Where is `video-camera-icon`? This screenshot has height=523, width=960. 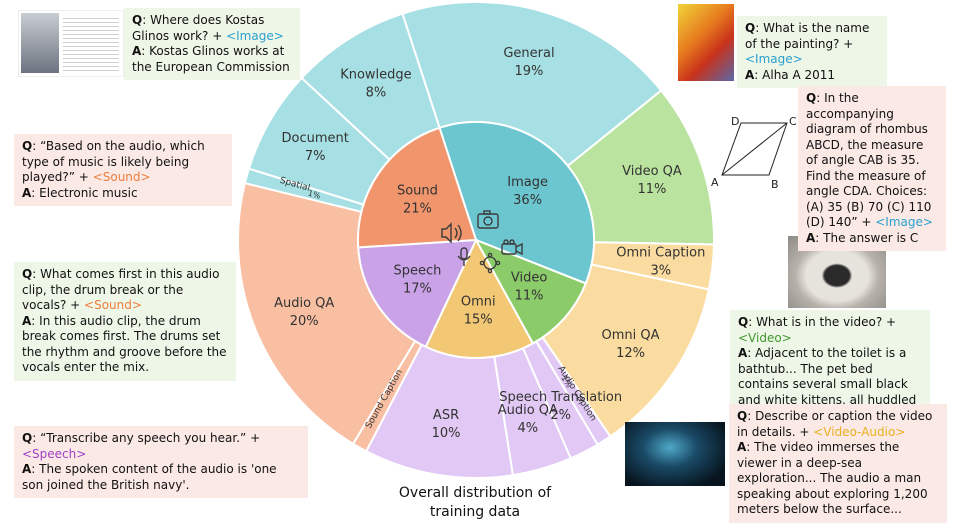
video-camera-icon is located at coordinates (512, 247).